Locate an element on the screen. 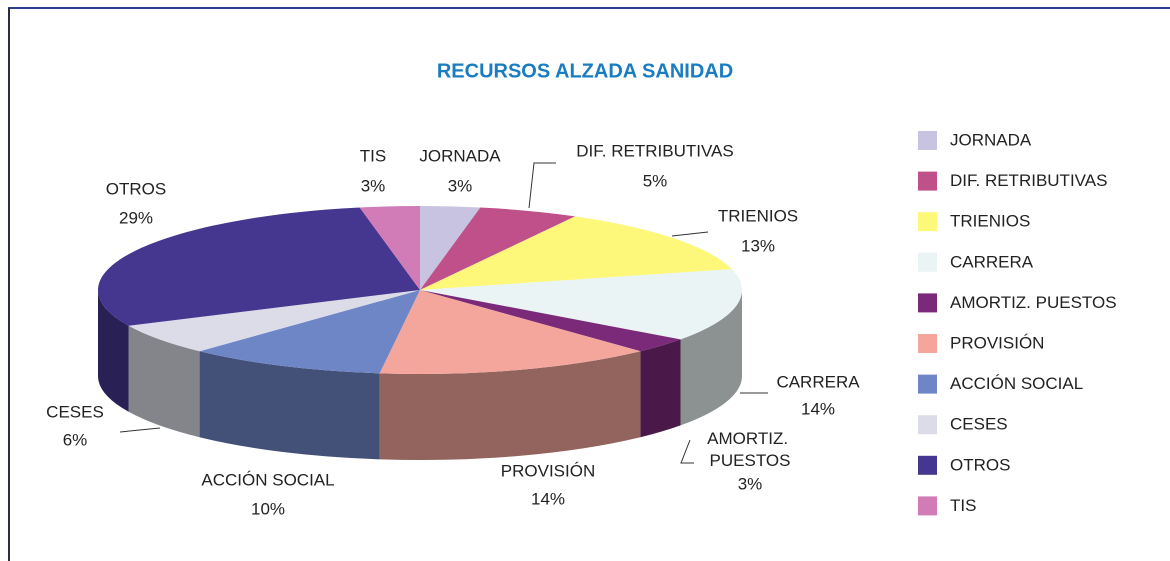 This screenshot has height=561, width=1170. chart-title: RECURSOS ALZADA SANIDAD is located at coordinates (585, 71).